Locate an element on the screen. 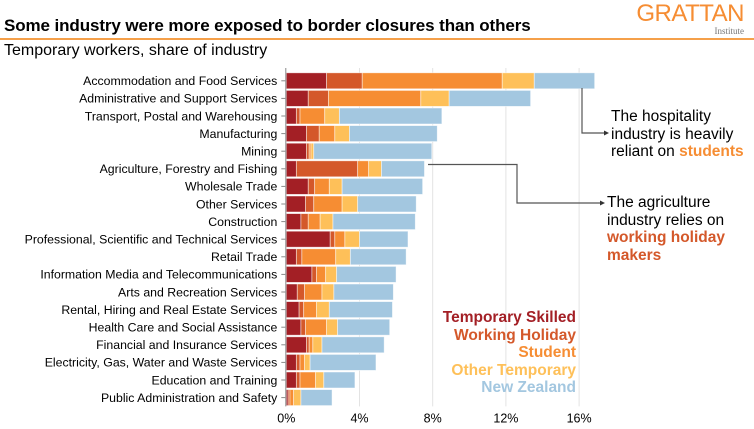 The height and width of the screenshot is (429, 754). grattan-logo: GRATTAN Institute is located at coordinates (690, 18).